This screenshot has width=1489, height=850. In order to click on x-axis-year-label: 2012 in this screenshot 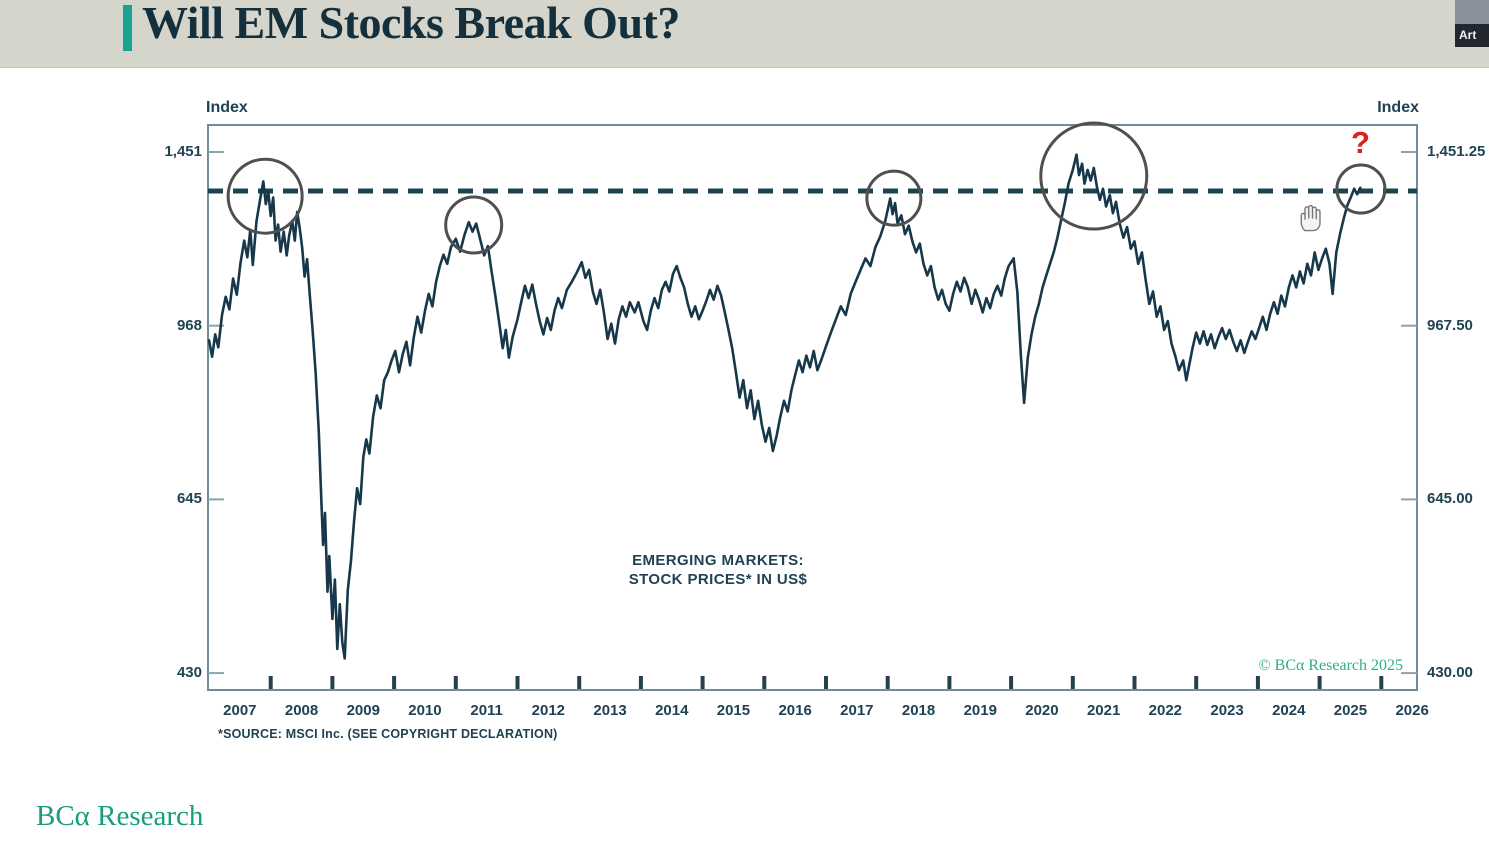, I will do `click(548, 710)`.